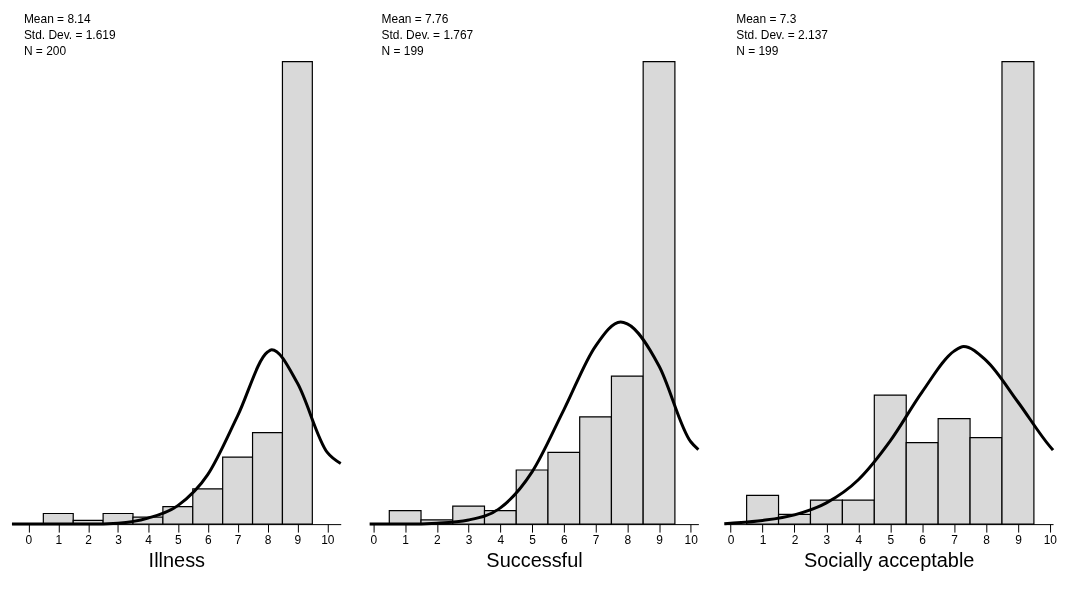 This screenshot has height=613, width=1067. I want to click on x-axis-title: Successful, so click(534, 560).